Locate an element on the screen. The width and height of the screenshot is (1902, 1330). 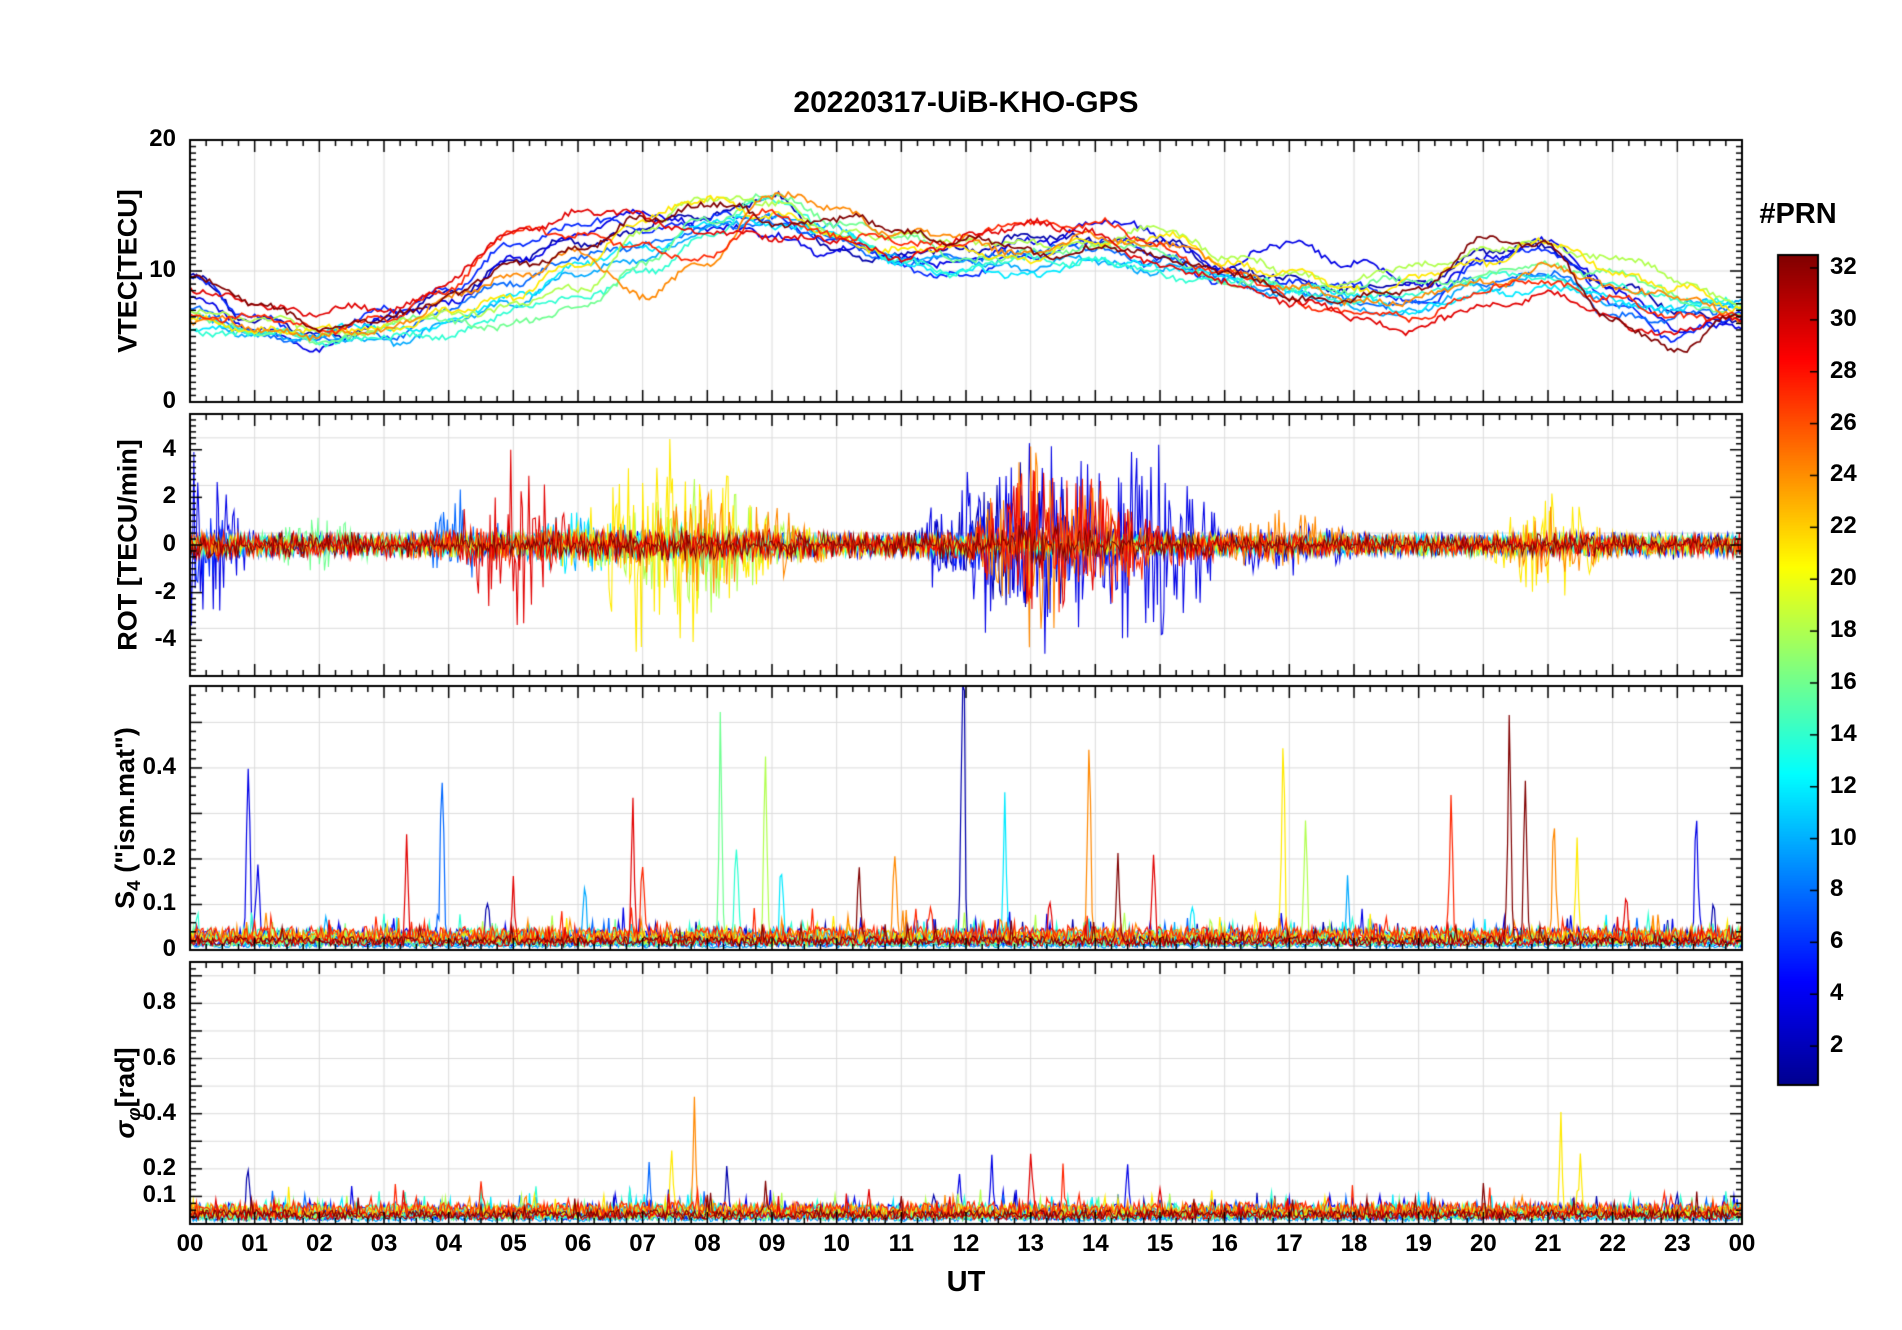
x-tick-label: 20 is located at coordinates (1483, 1243).